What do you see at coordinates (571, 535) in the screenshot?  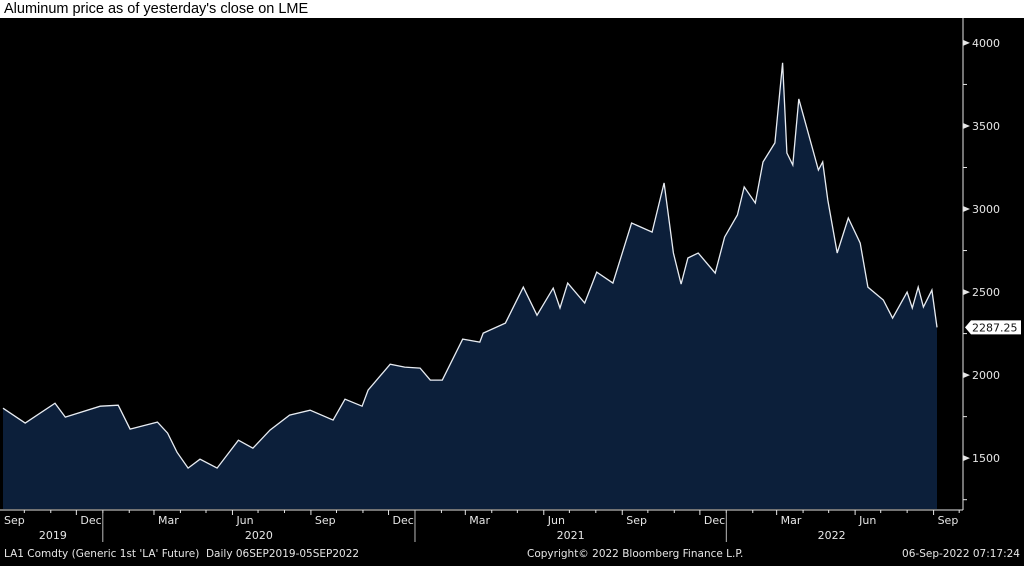 I see `x-year-label: 2021` at bounding box center [571, 535].